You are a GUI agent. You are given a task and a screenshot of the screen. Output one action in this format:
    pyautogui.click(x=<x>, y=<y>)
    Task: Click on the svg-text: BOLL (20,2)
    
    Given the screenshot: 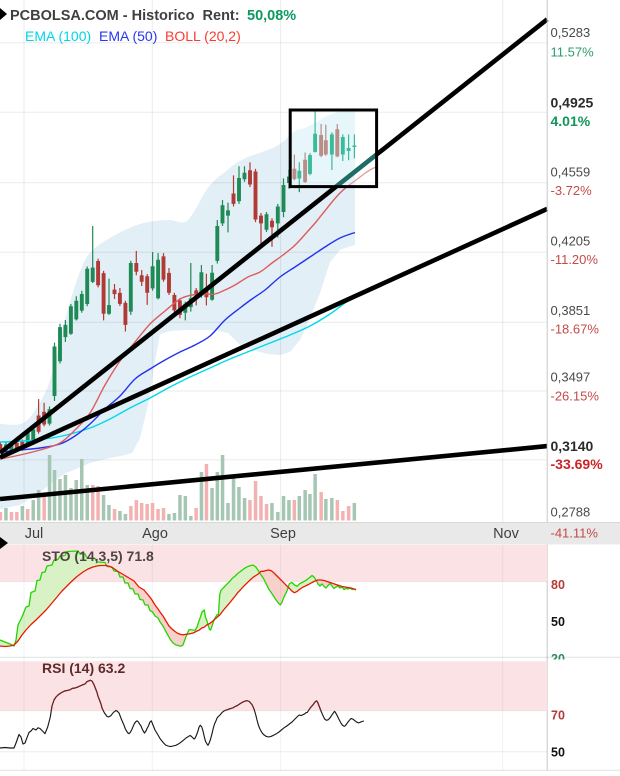 What is the action you would take?
    pyautogui.click(x=203, y=36)
    